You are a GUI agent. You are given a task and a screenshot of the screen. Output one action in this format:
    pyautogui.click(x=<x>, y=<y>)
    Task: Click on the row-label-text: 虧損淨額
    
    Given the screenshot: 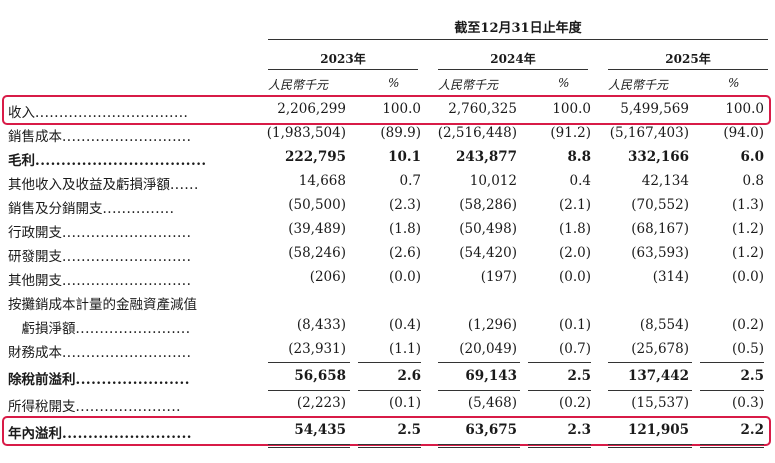 What is the action you would take?
    pyautogui.click(x=42, y=329)
    